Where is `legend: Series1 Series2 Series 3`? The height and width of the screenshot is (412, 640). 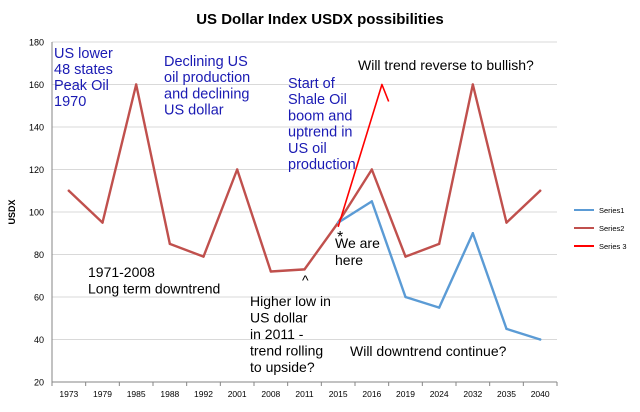 legend: Series1 Series2 Series 3 is located at coordinates (600, 228).